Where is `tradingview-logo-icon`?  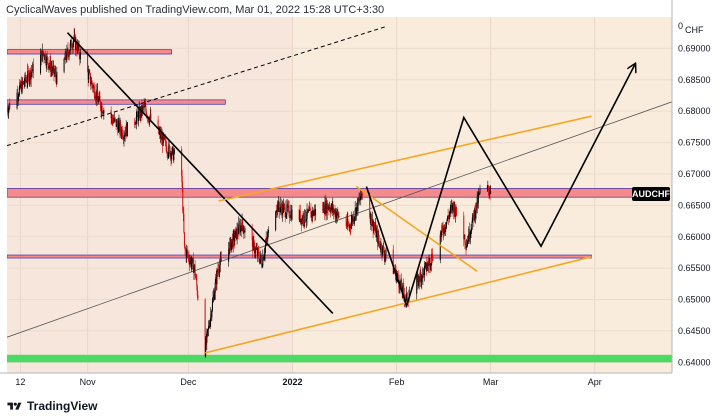
tradingview-logo-icon is located at coordinates (14, 406).